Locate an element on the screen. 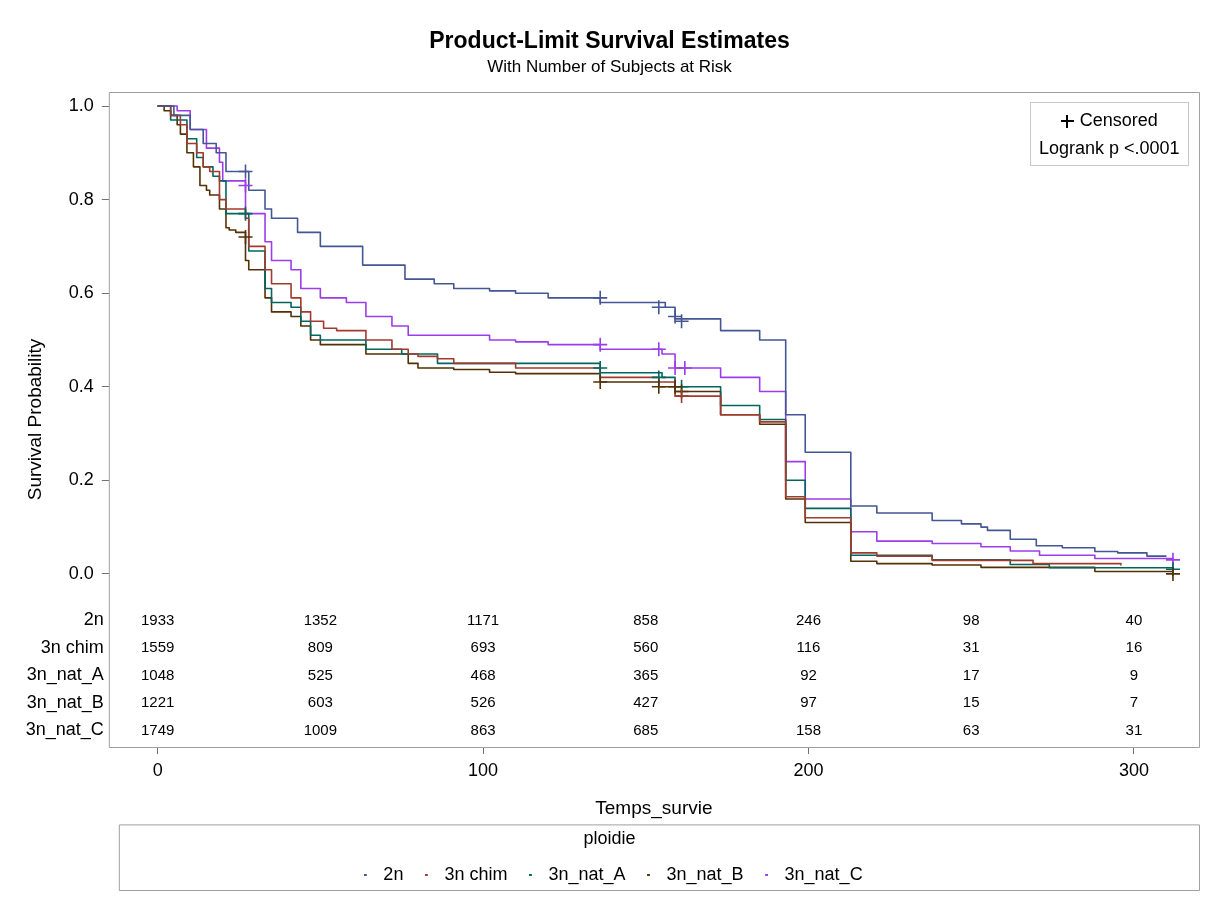 The image size is (1214, 908). legend-label: Censored is located at coordinates (1118, 120).